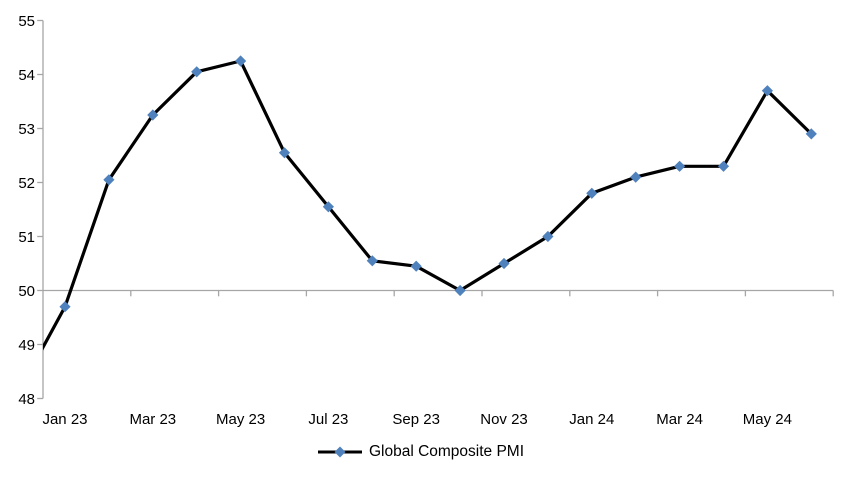 The width and height of the screenshot is (852, 481). I want to click on x-axis-label: Mar 24, so click(679, 419).